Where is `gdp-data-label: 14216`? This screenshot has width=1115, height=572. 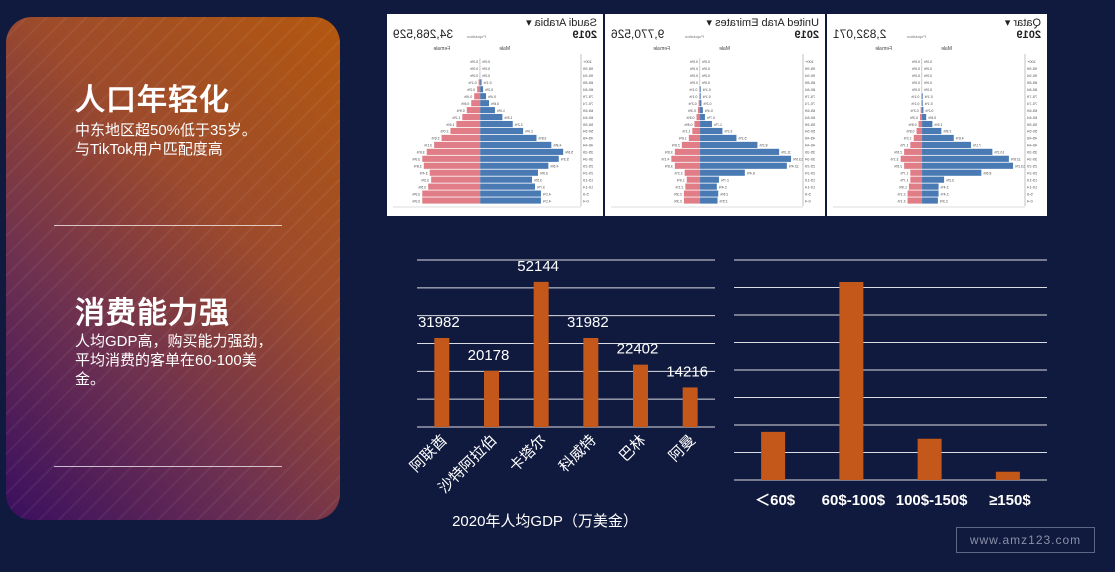 gdp-data-label: 14216 is located at coordinates (687, 371).